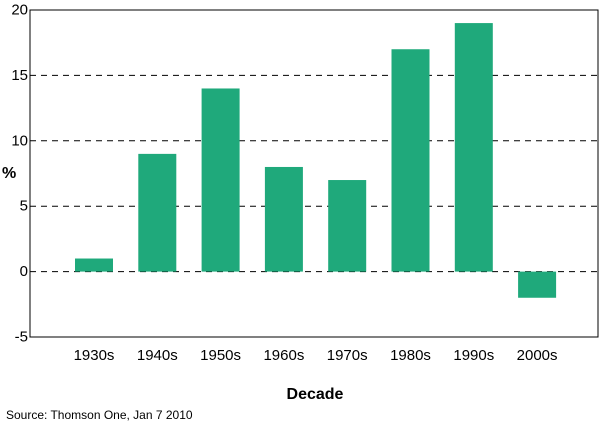  What do you see at coordinates (21, 337) in the screenshot?
I see `y-tick-label: -5` at bounding box center [21, 337].